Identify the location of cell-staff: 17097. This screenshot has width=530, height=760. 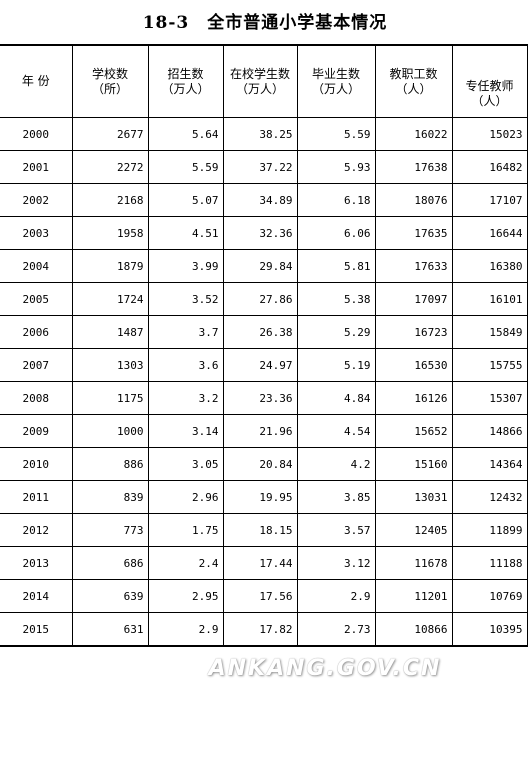
(414, 299).